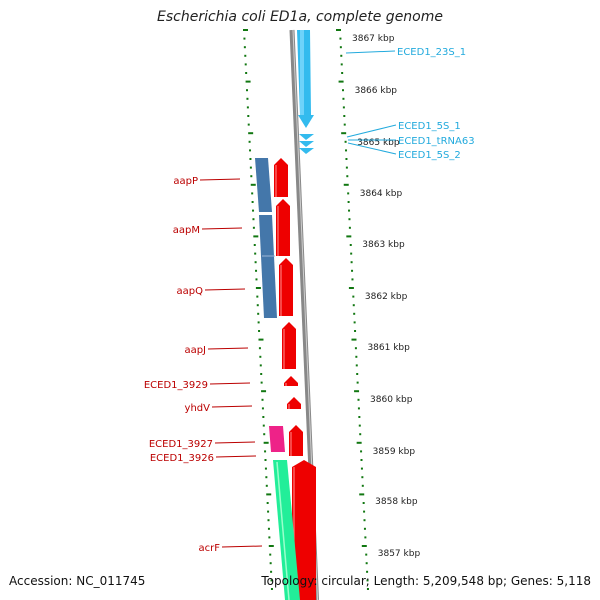 The height and width of the screenshot is (600, 600). I want to click on gene-label: ECED1_3926, so click(182, 458).